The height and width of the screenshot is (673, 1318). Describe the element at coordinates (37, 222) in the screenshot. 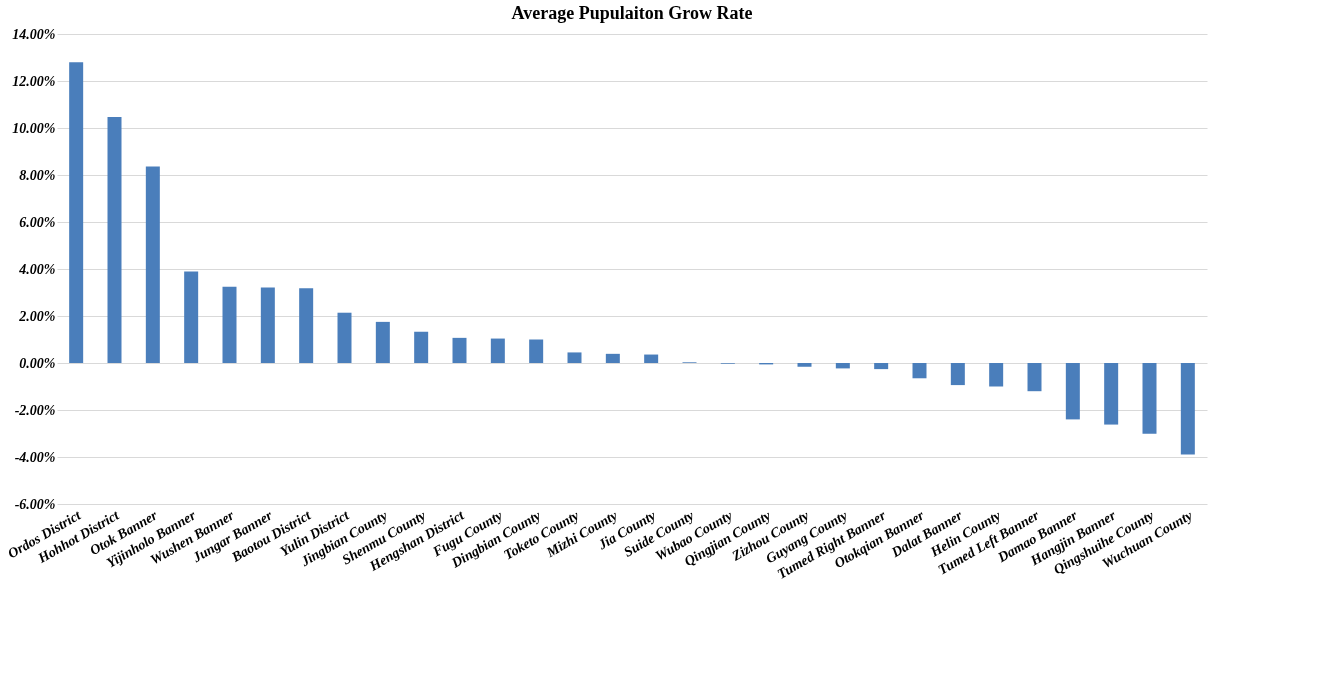

I see `y-tick-label: 6.00%` at that location.